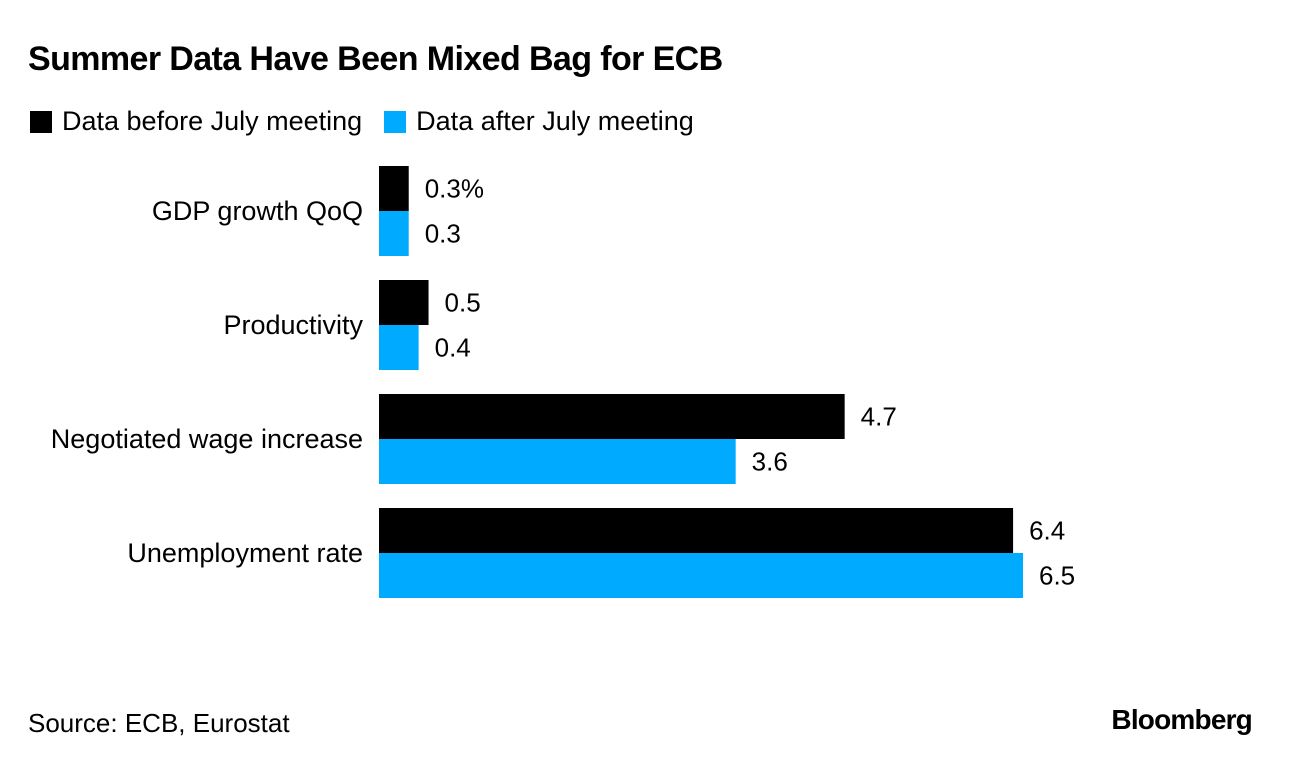  Describe the element at coordinates (701, 575) in the screenshot. I see `bar-unemployment-rate-after` at that location.